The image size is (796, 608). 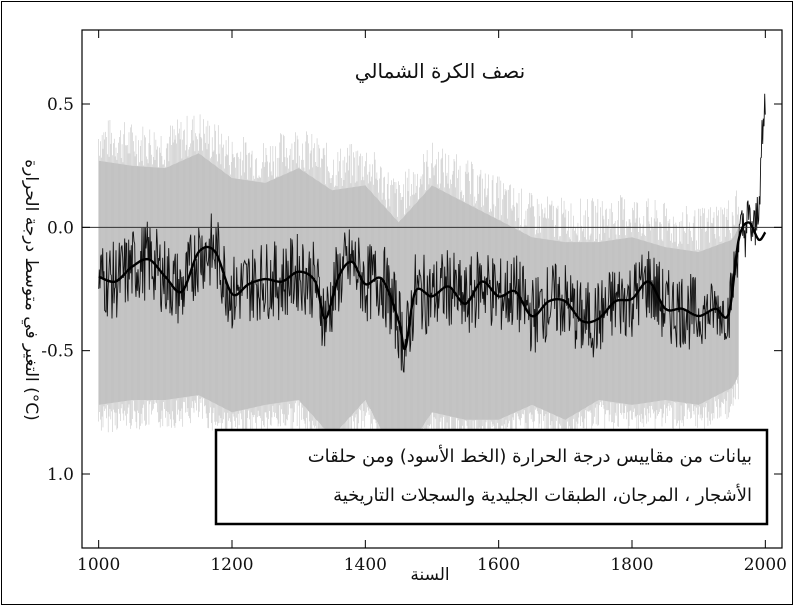 What do you see at coordinates (60, 228) in the screenshot?
I see `y-tick-label: 0.0` at bounding box center [60, 228].